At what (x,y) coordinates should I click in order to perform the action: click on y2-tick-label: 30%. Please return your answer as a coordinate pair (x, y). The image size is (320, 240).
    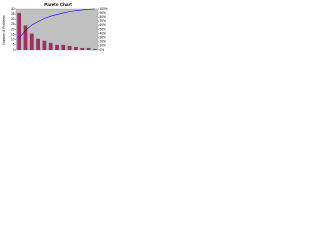
    Looking at the image, I should click on (103, 38).